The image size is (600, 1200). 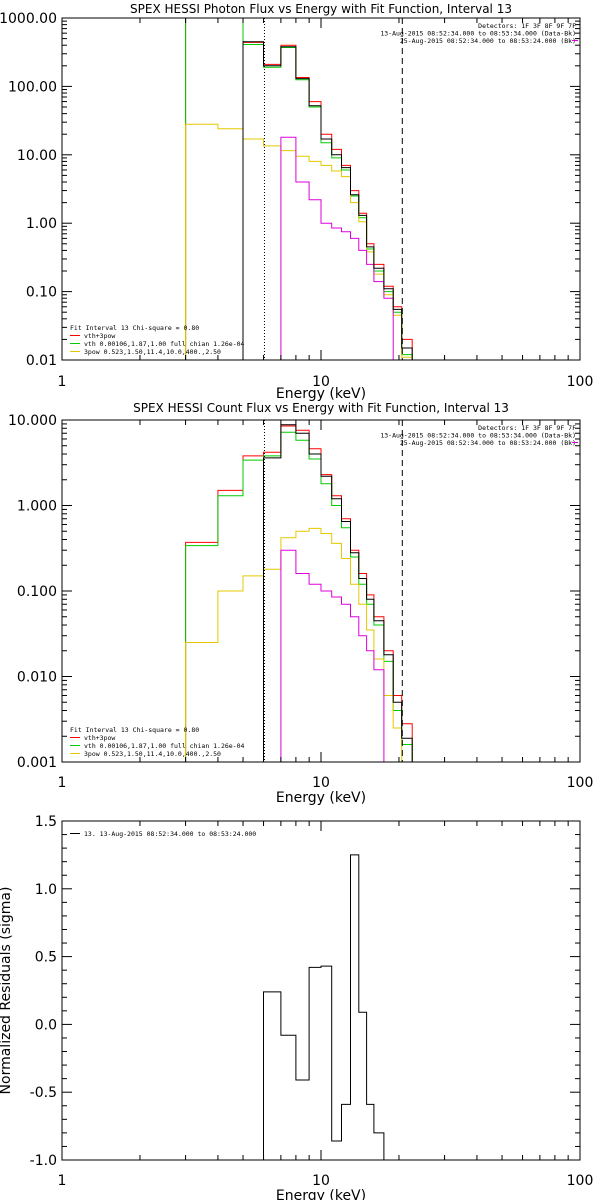 I want to click on y-tick-label: -1.0, so click(x=43, y=1161).